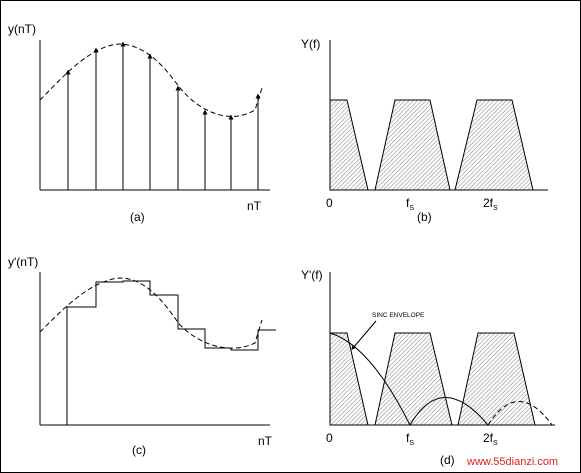 The width and height of the screenshot is (581, 473). I want to click on panel-a-samples, so click(163, 115).